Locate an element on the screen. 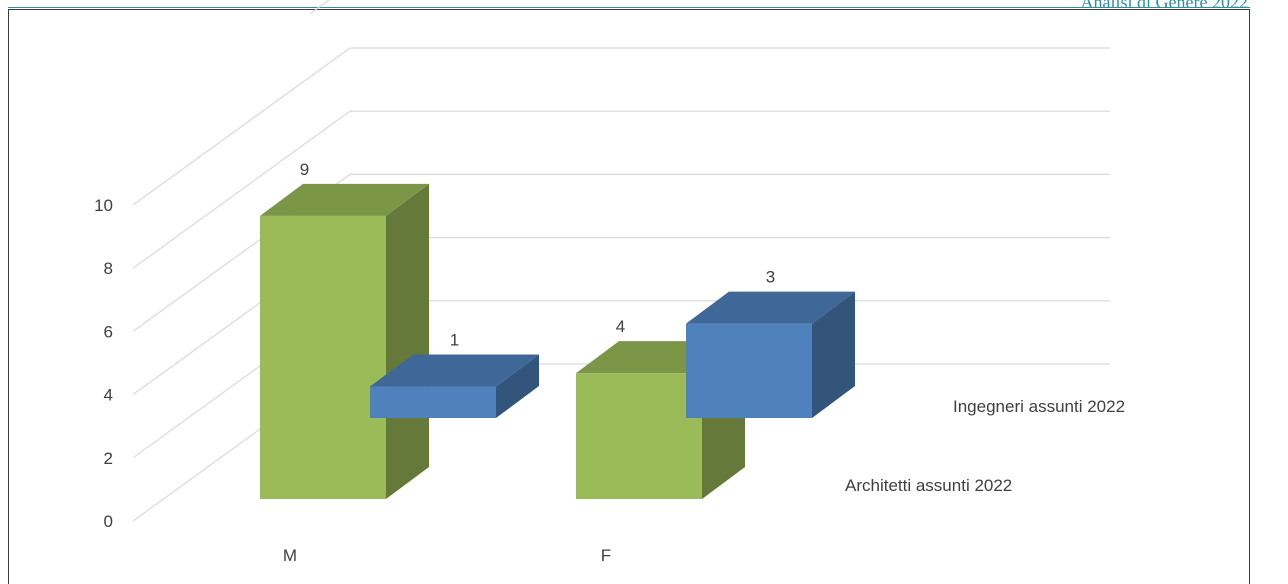 The height and width of the screenshot is (584, 1288). y-tick-label: 10 is located at coordinates (103, 205).